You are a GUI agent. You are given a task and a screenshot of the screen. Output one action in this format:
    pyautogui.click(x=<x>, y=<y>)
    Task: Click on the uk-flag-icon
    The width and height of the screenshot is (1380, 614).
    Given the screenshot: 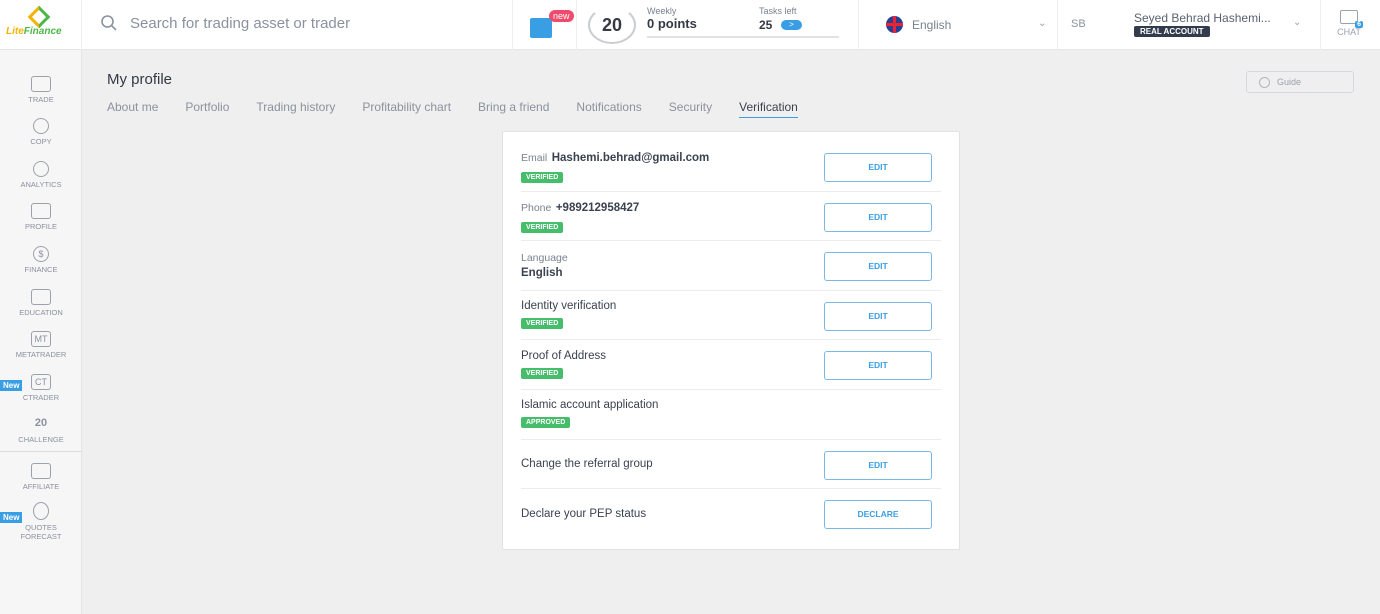 What is the action you would take?
    pyautogui.click(x=894, y=24)
    